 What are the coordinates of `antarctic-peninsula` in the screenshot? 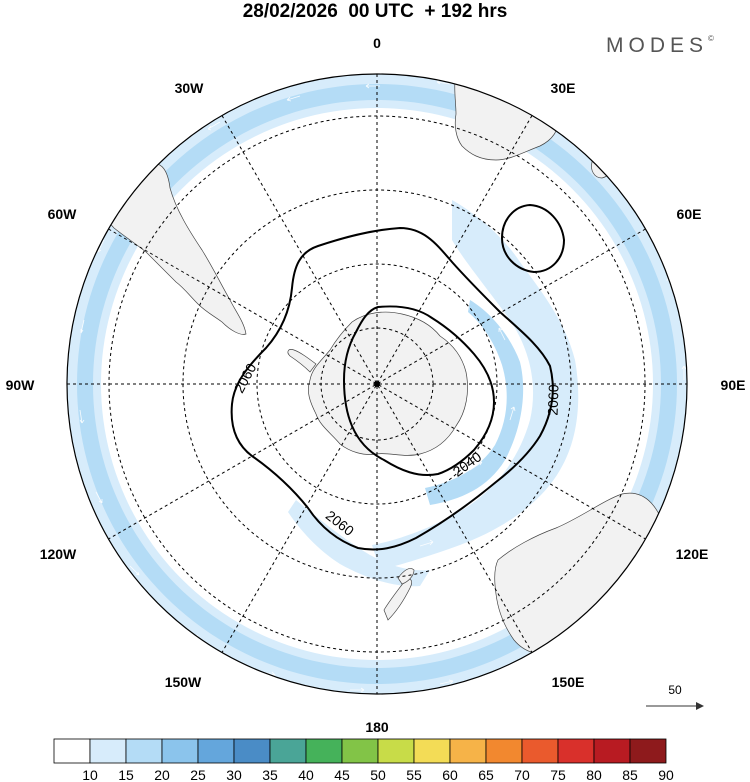 It's located at (302, 361).